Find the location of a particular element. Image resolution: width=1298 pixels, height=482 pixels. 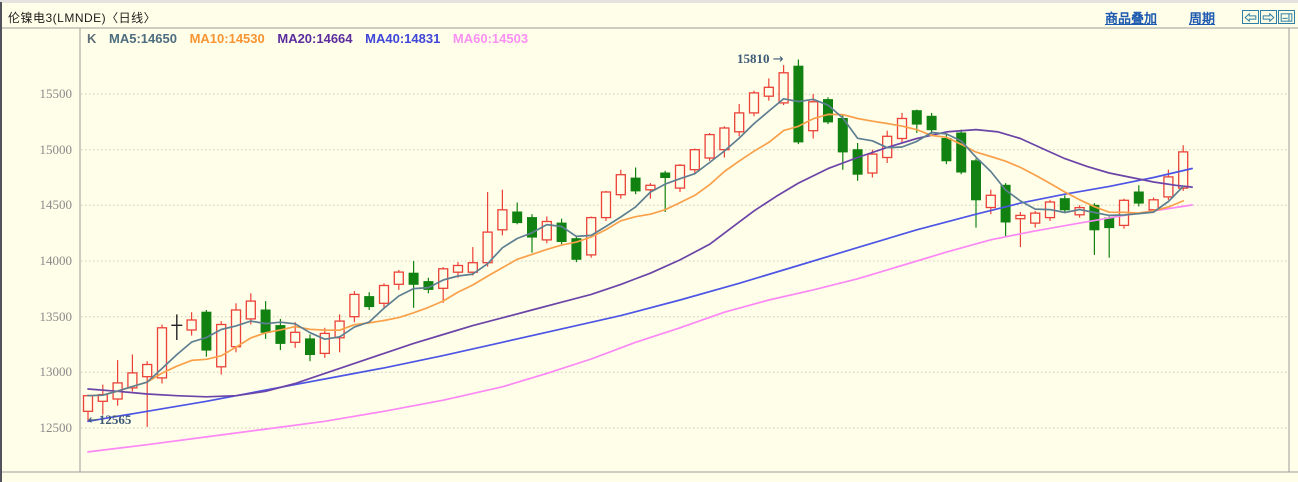

right-arrow-icon is located at coordinates (1268, 17).